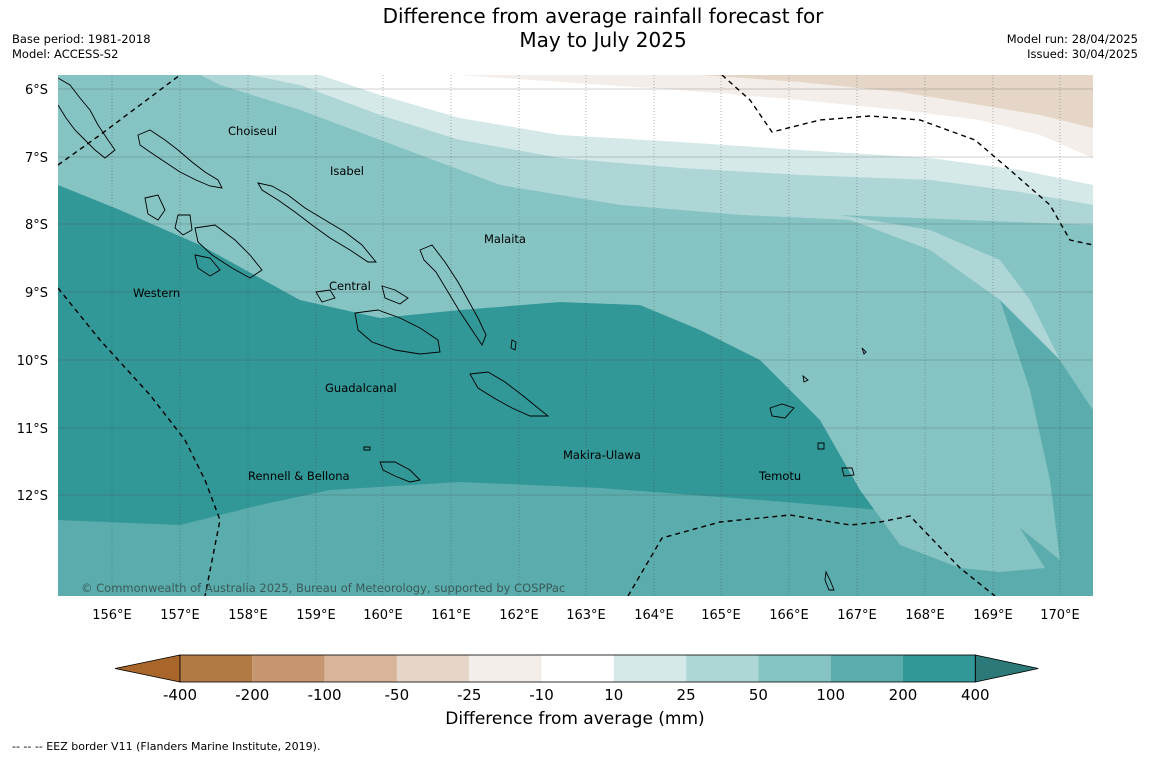  I want to click on lon-label: 160°E, so click(383, 615).